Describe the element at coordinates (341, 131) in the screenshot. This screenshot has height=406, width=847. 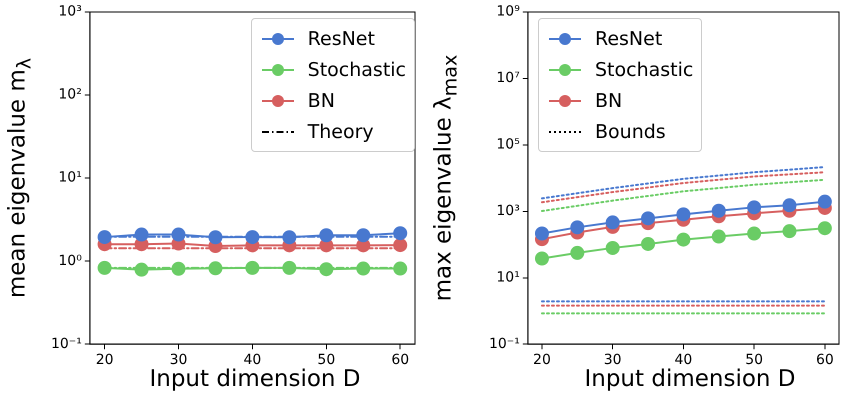
I see `legend-label: Theory` at that location.